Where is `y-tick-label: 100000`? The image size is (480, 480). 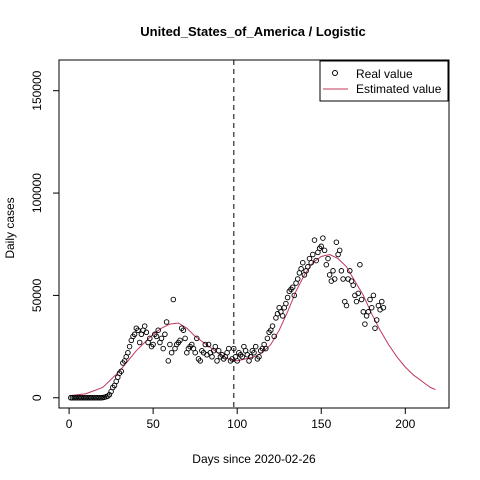 y-tick-label: 100000 is located at coordinates (37, 193).